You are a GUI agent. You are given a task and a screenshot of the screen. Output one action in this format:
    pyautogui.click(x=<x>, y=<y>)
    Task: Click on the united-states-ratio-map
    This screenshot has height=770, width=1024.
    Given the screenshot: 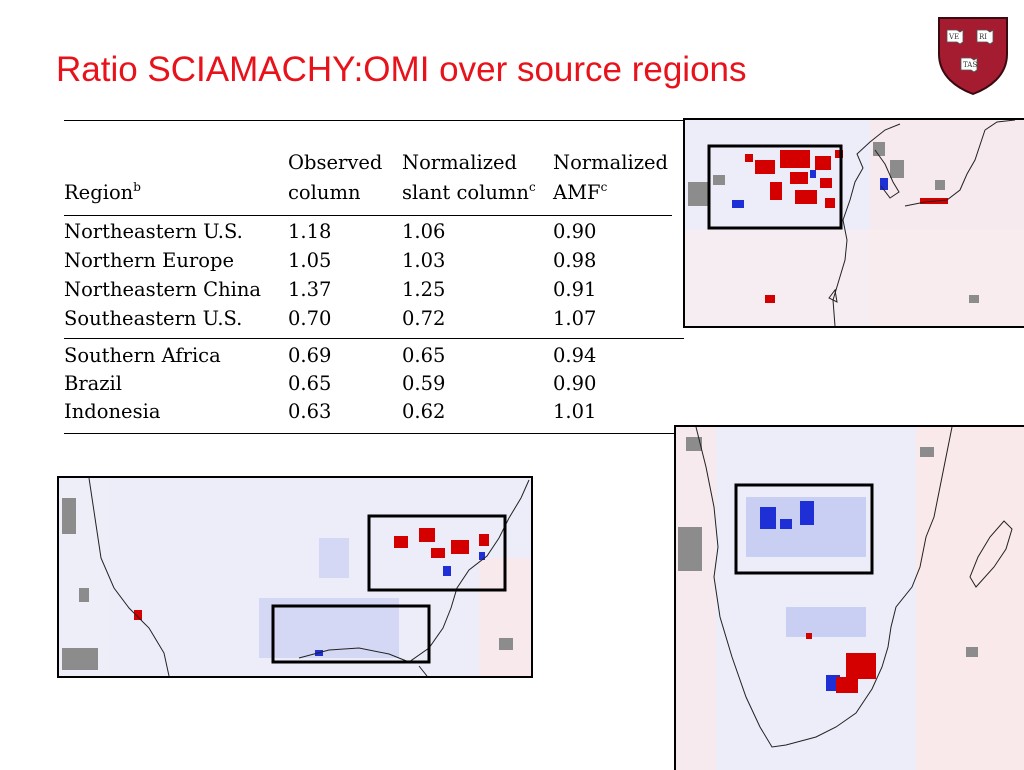 What is the action you would take?
    pyautogui.click(x=295, y=577)
    